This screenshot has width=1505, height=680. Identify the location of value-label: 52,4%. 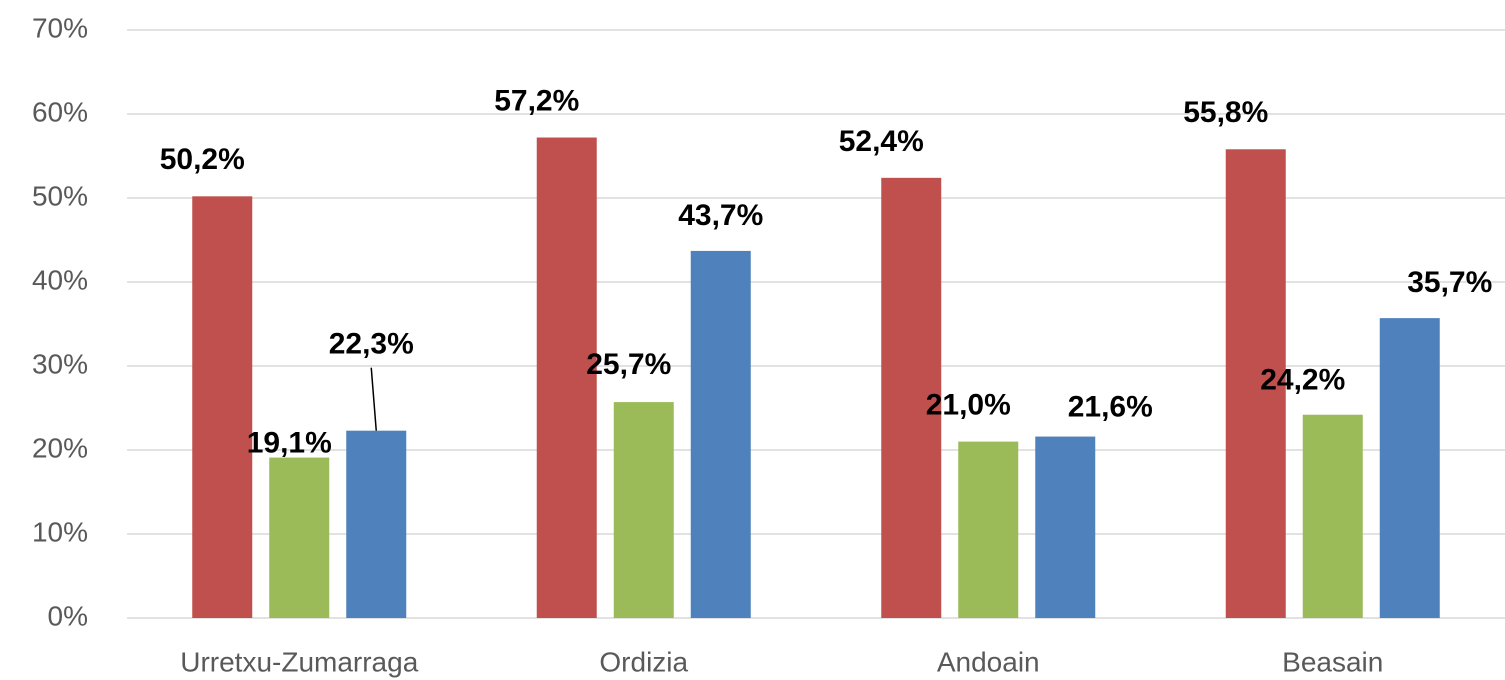
(881, 141).